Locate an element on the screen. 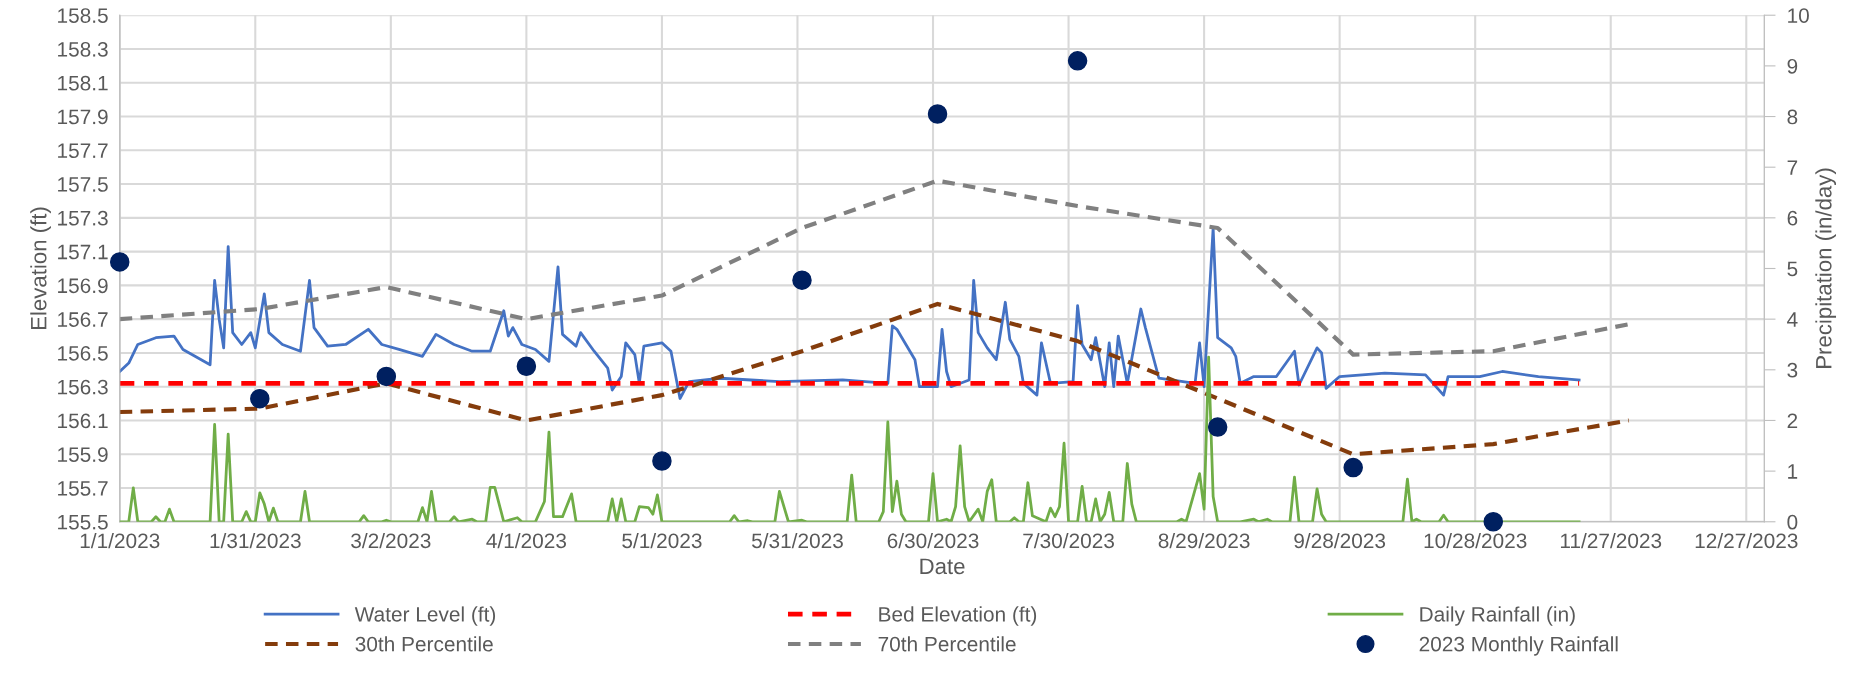 The width and height of the screenshot is (1871, 692). y-axis-title: Elevation (ft) is located at coordinates (40, 268).